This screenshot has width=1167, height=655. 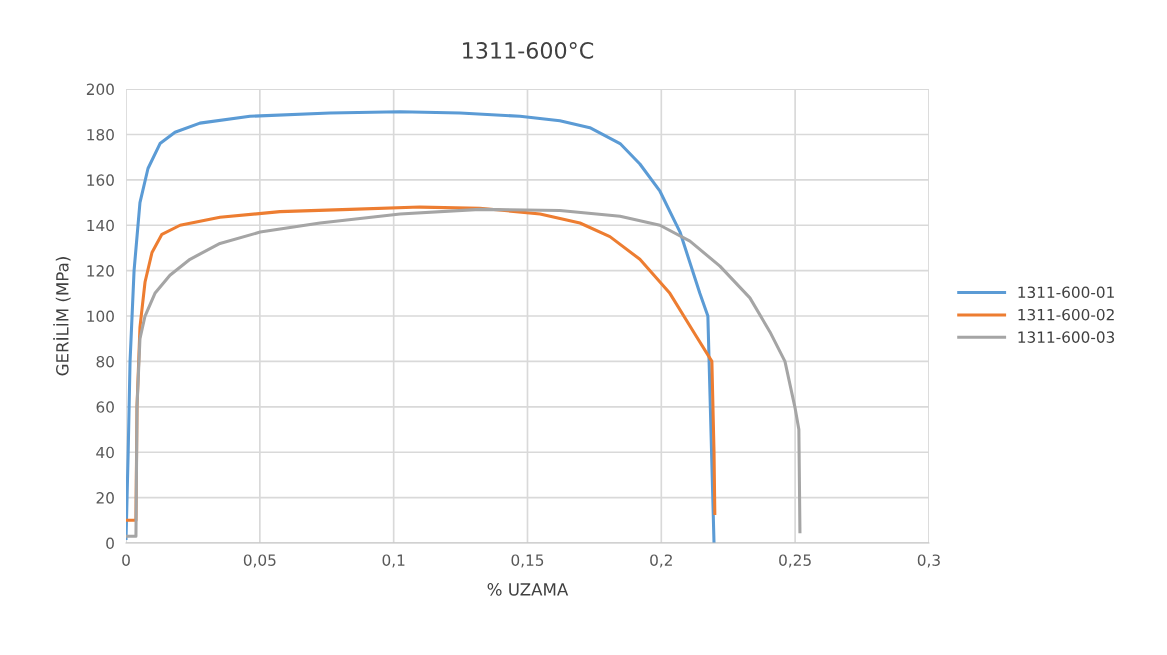 I want to click on y-axis-title: GERİLİM (MPa), so click(x=62, y=316).